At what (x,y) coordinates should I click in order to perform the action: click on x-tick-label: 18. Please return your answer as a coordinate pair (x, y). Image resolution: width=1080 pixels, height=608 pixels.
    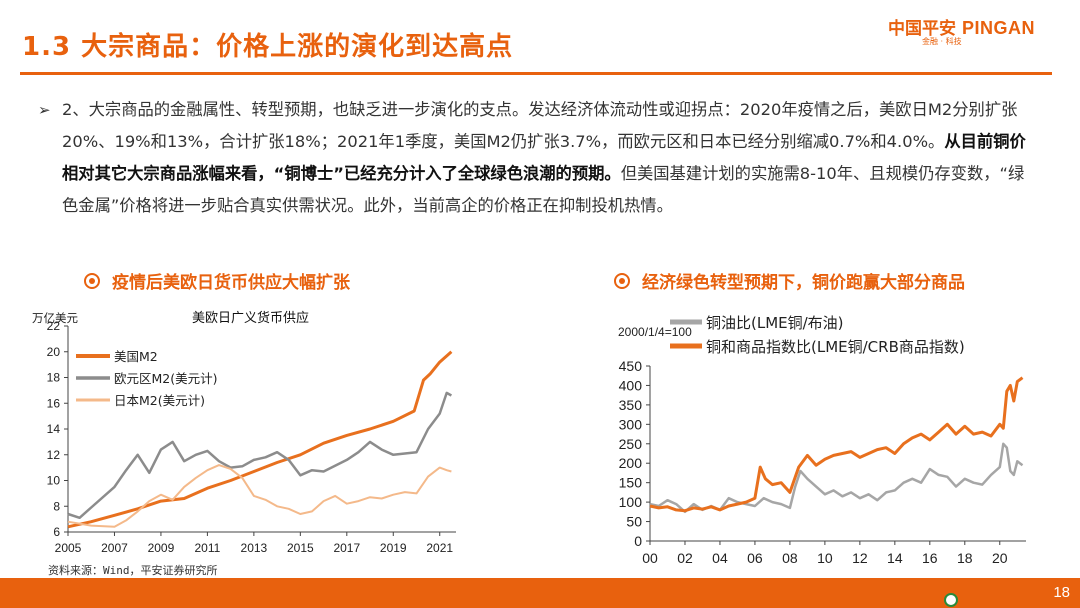
    Looking at the image, I should click on (965, 558).